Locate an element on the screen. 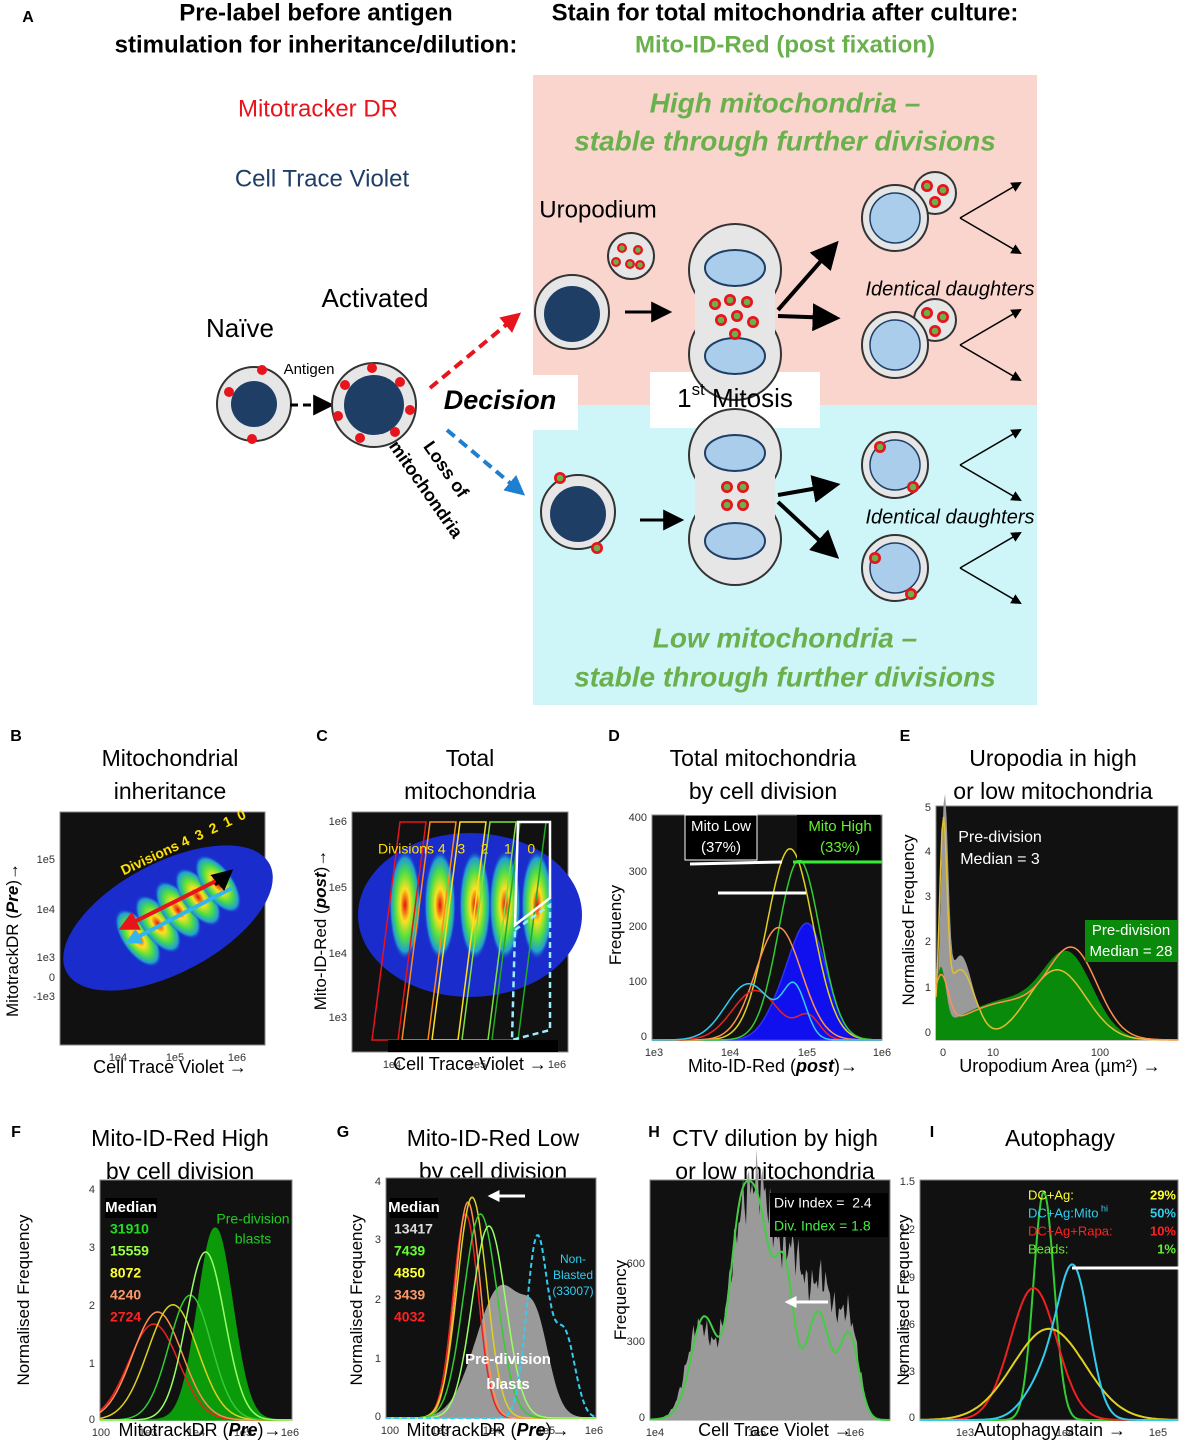 This screenshot has height=1442, width=1192. y-tick-label: 0.3 is located at coordinates (907, 1372).